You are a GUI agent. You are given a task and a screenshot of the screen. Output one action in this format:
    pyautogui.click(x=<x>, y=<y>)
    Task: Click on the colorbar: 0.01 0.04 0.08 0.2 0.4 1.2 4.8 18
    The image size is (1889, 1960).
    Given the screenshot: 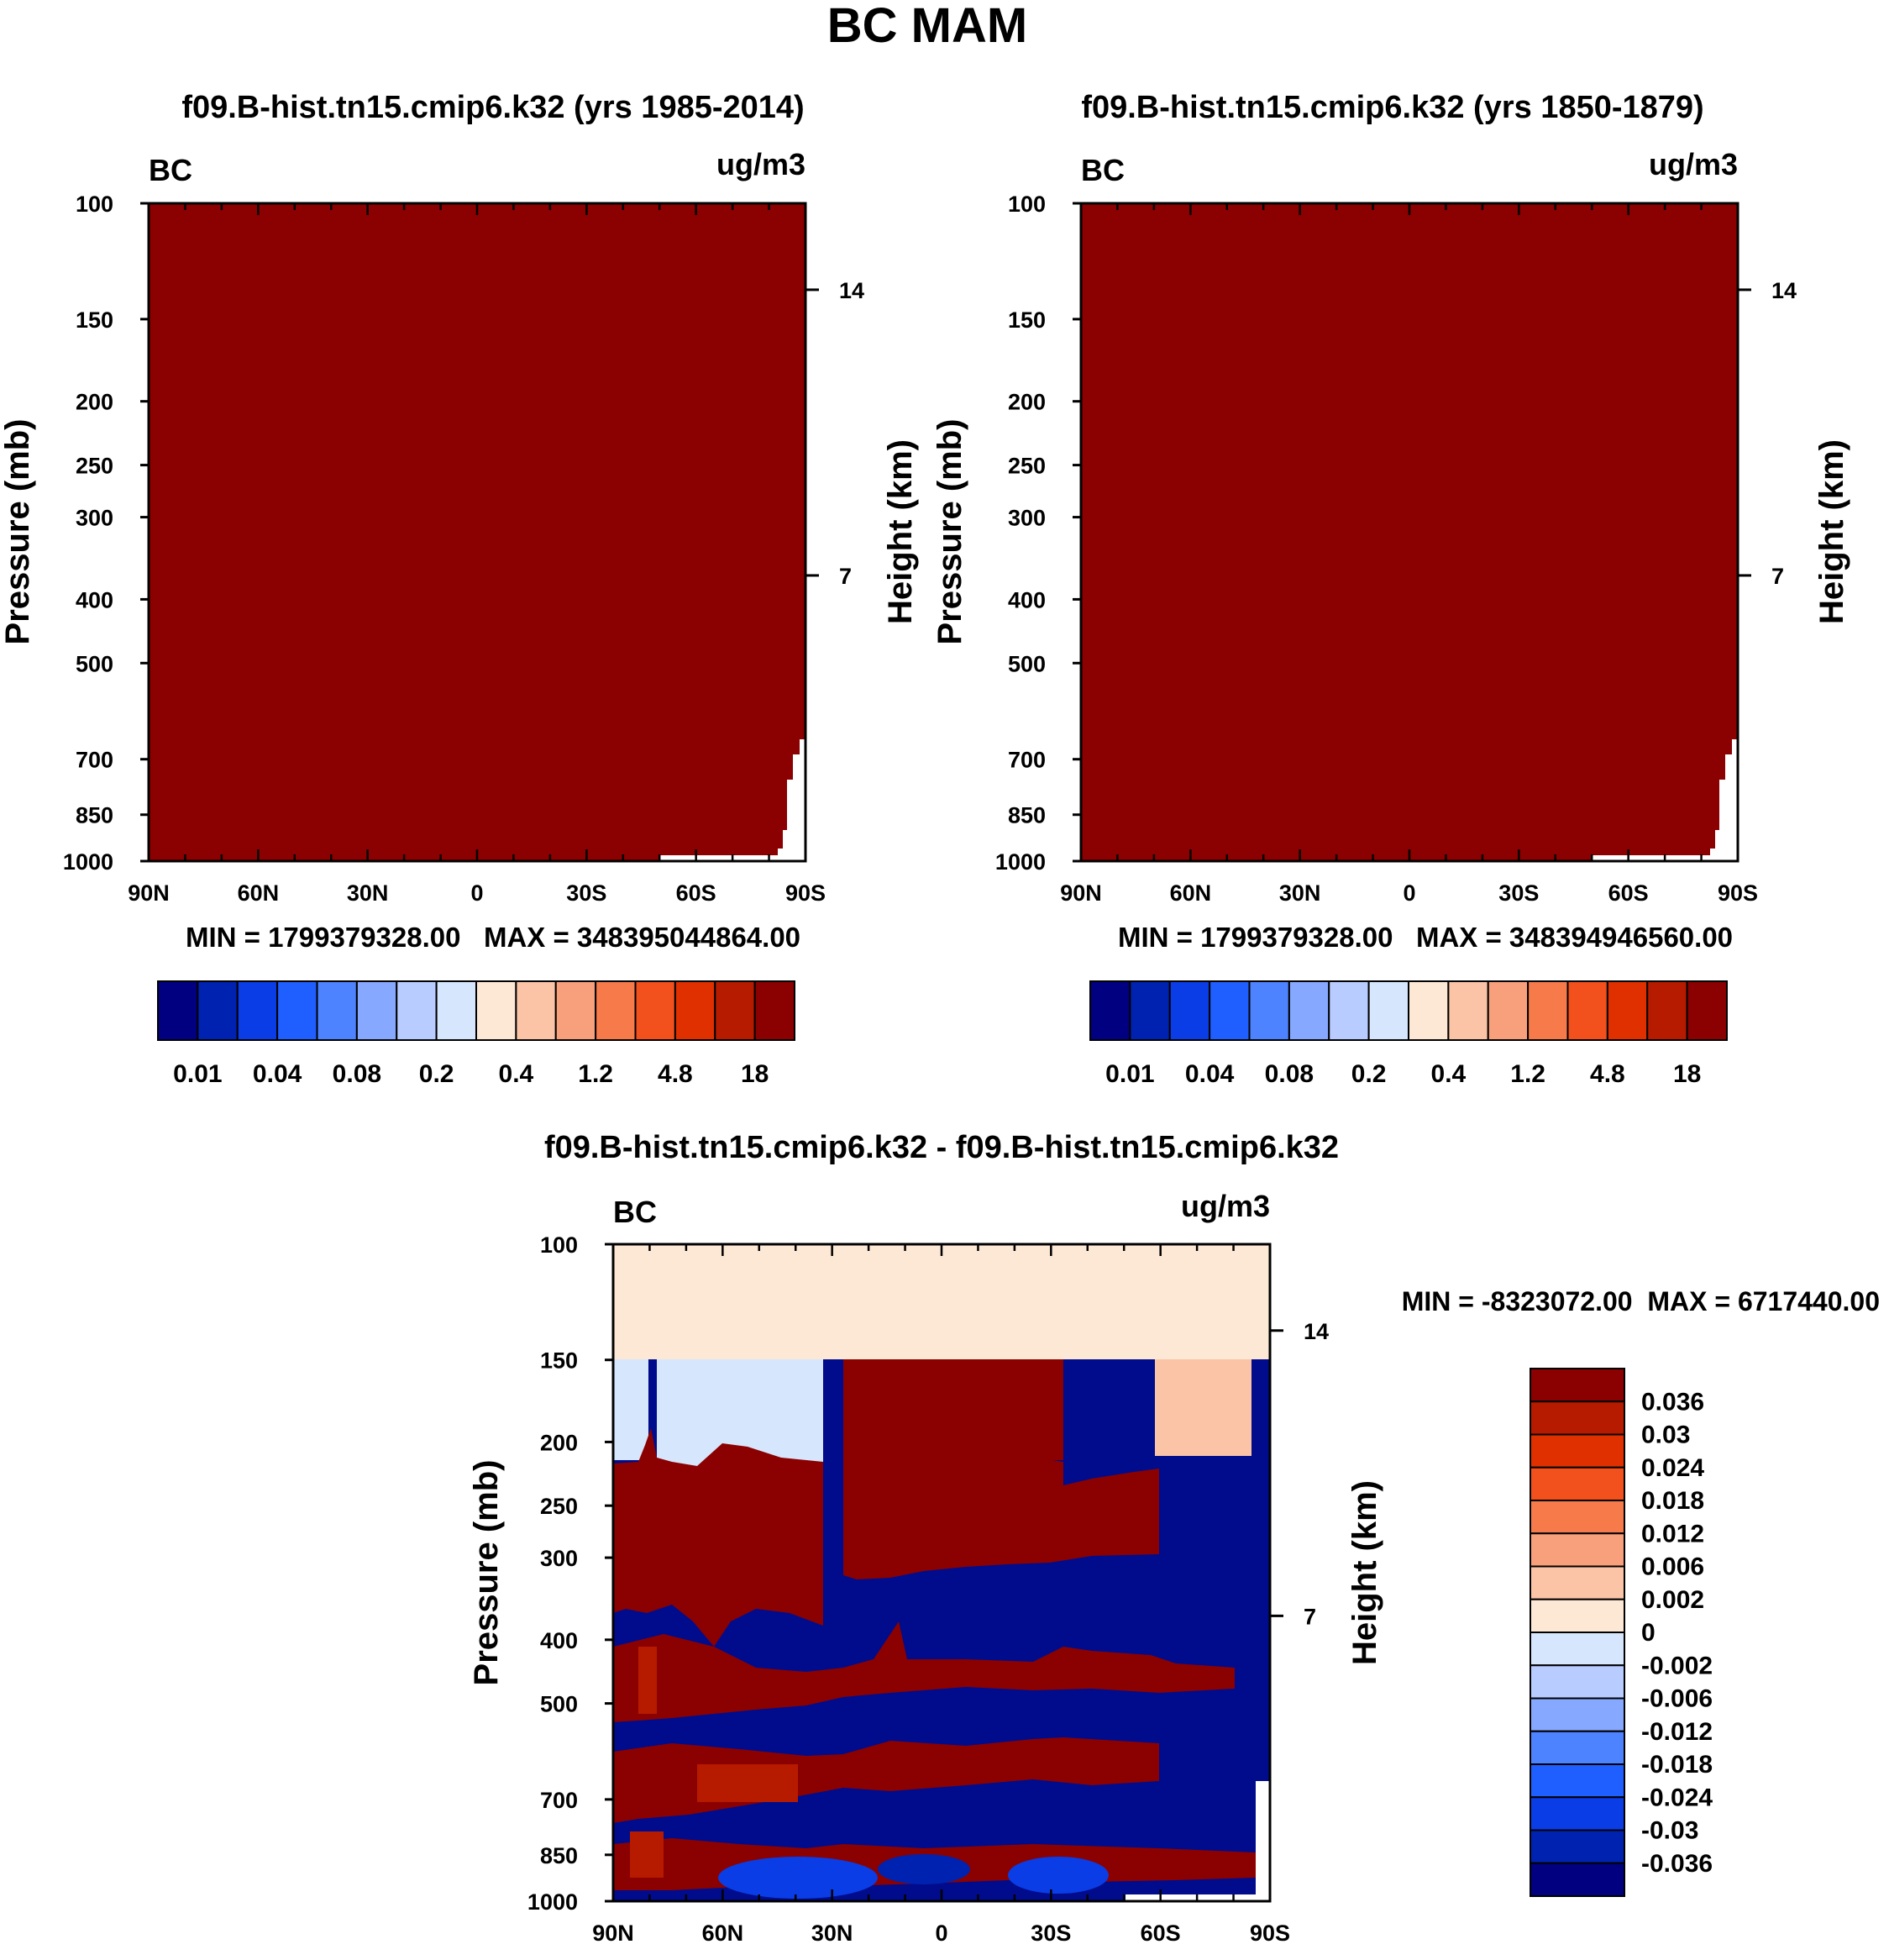 What is the action you would take?
    pyautogui.click(x=476, y=1034)
    